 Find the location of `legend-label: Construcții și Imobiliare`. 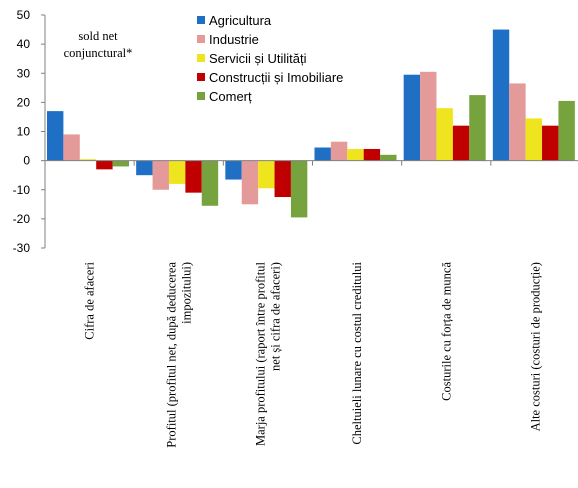

legend-label: Construcții și Imobiliare is located at coordinates (276, 77).